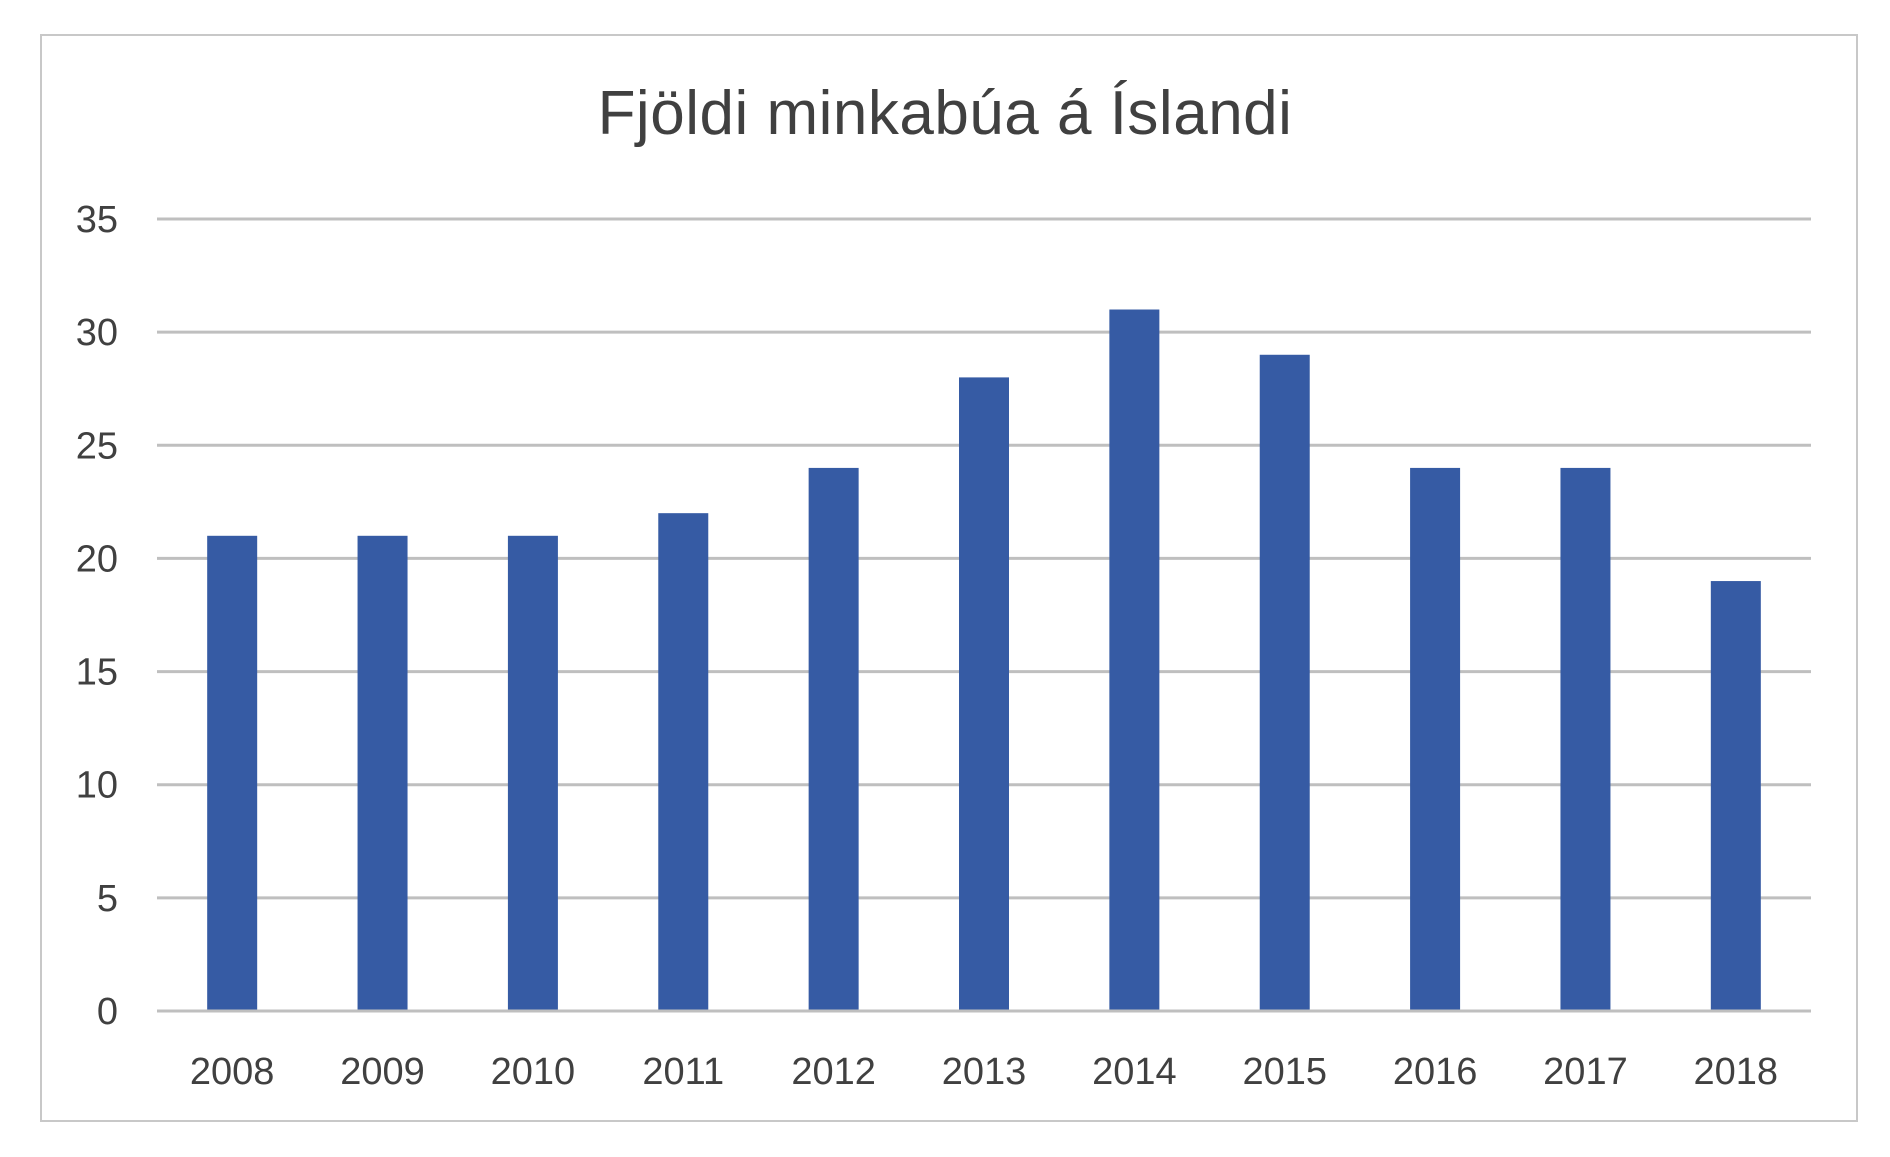 The image size is (1890, 1157). What do you see at coordinates (1585, 1072) in the screenshot?
I see `x-tick-label: 2017` at bounding box center [1585, 1072].